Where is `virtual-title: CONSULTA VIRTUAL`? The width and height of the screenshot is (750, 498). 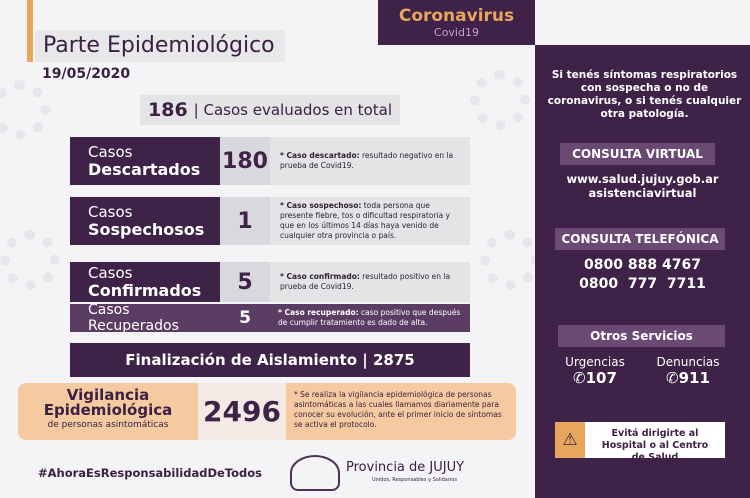 virtual-title: CONSULTA VIRTUAL is located at coordinates (637, 154).